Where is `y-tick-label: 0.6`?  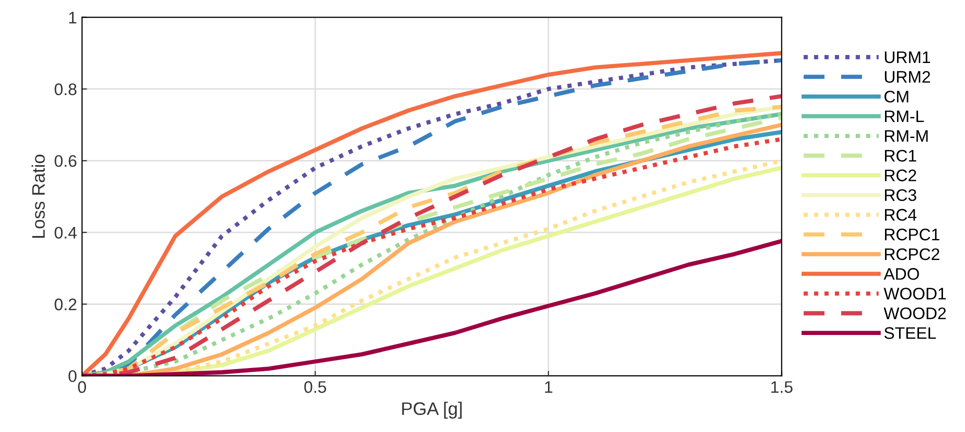 y-tick-label: 0.6 is located at coordinates (65, 161).